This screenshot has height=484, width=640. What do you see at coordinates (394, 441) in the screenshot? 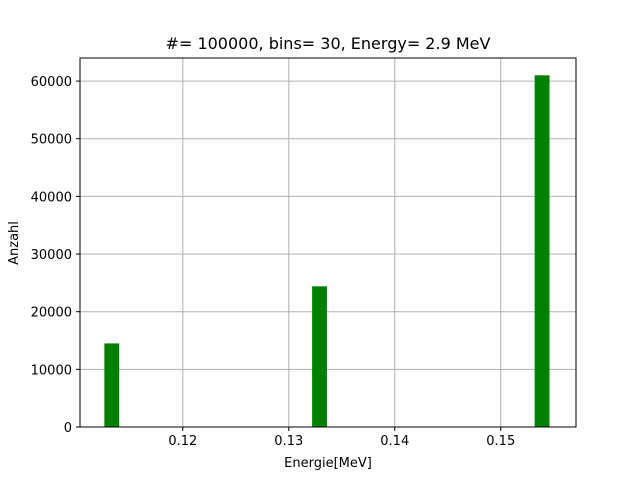
I see `x-tick-label: 0.14` at bounding box center [394, 441].